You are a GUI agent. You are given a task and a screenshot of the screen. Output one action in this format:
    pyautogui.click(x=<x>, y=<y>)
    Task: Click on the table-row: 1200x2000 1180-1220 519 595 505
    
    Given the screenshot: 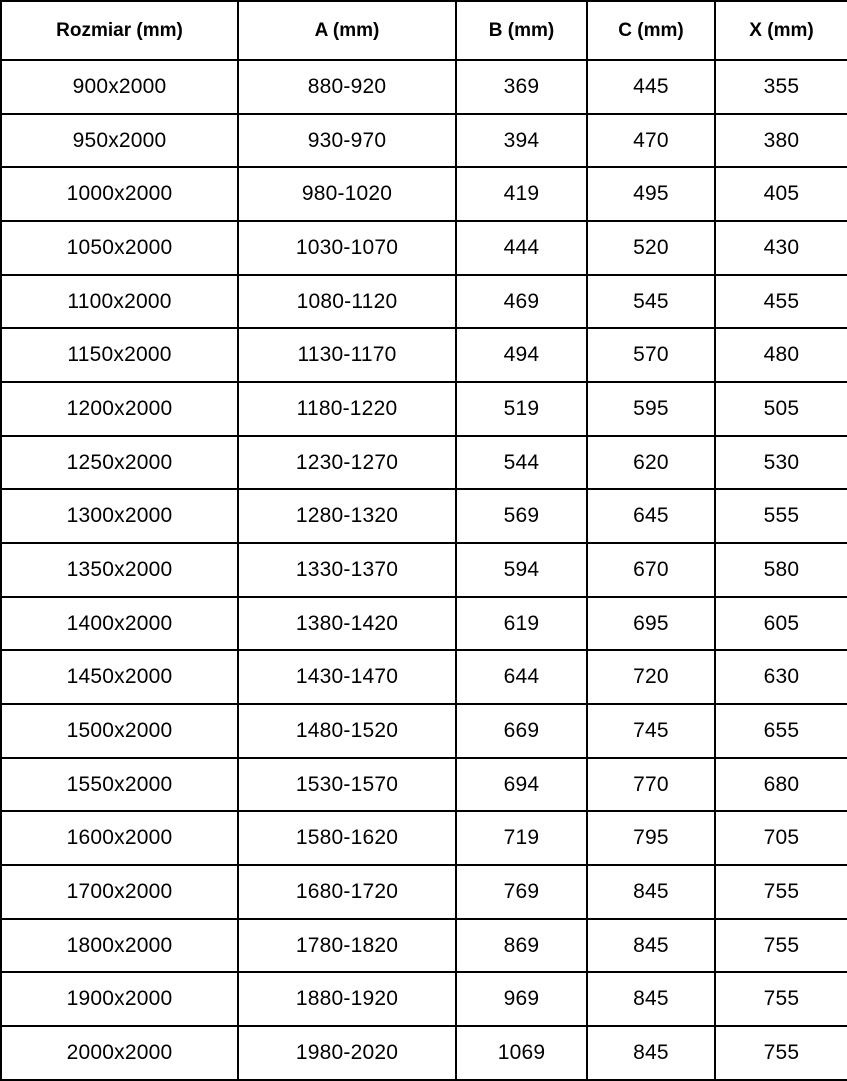 What is the action you would take?
    pyautogui.click(x=423, y=409)
    